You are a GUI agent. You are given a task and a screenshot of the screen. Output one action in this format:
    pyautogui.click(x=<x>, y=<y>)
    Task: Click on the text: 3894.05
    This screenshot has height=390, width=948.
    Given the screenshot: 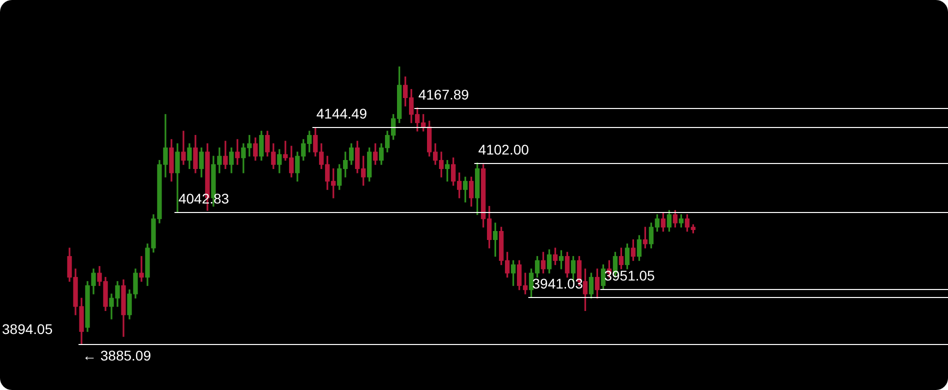 What is the action you would take?
    pyautogui.click(x=27, y=329)
    